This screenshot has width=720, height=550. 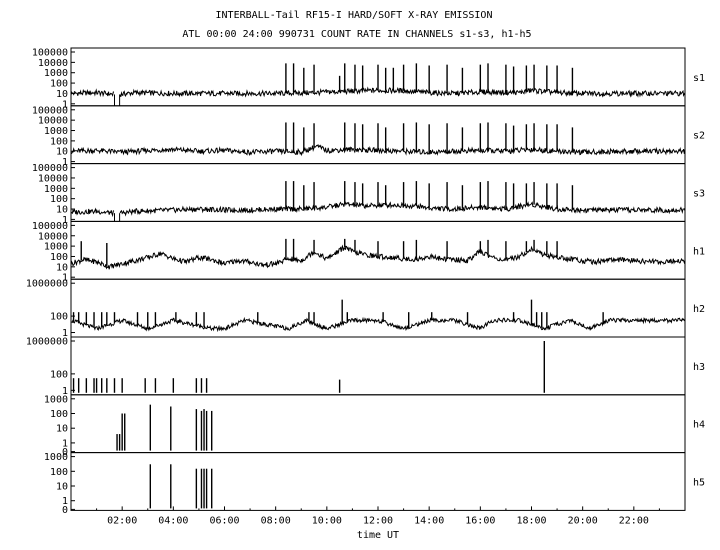 I want to click on channel-label: s1, so click(x=699, y=78).